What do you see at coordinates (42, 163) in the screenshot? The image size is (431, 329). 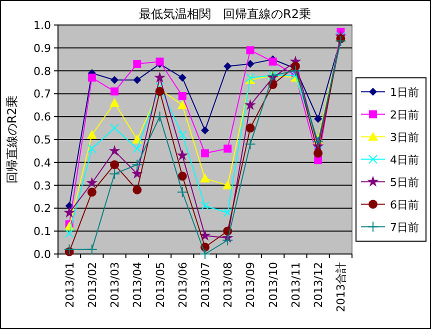 I see `y-tick-label: 0.4` at bounding box center [42, 163].